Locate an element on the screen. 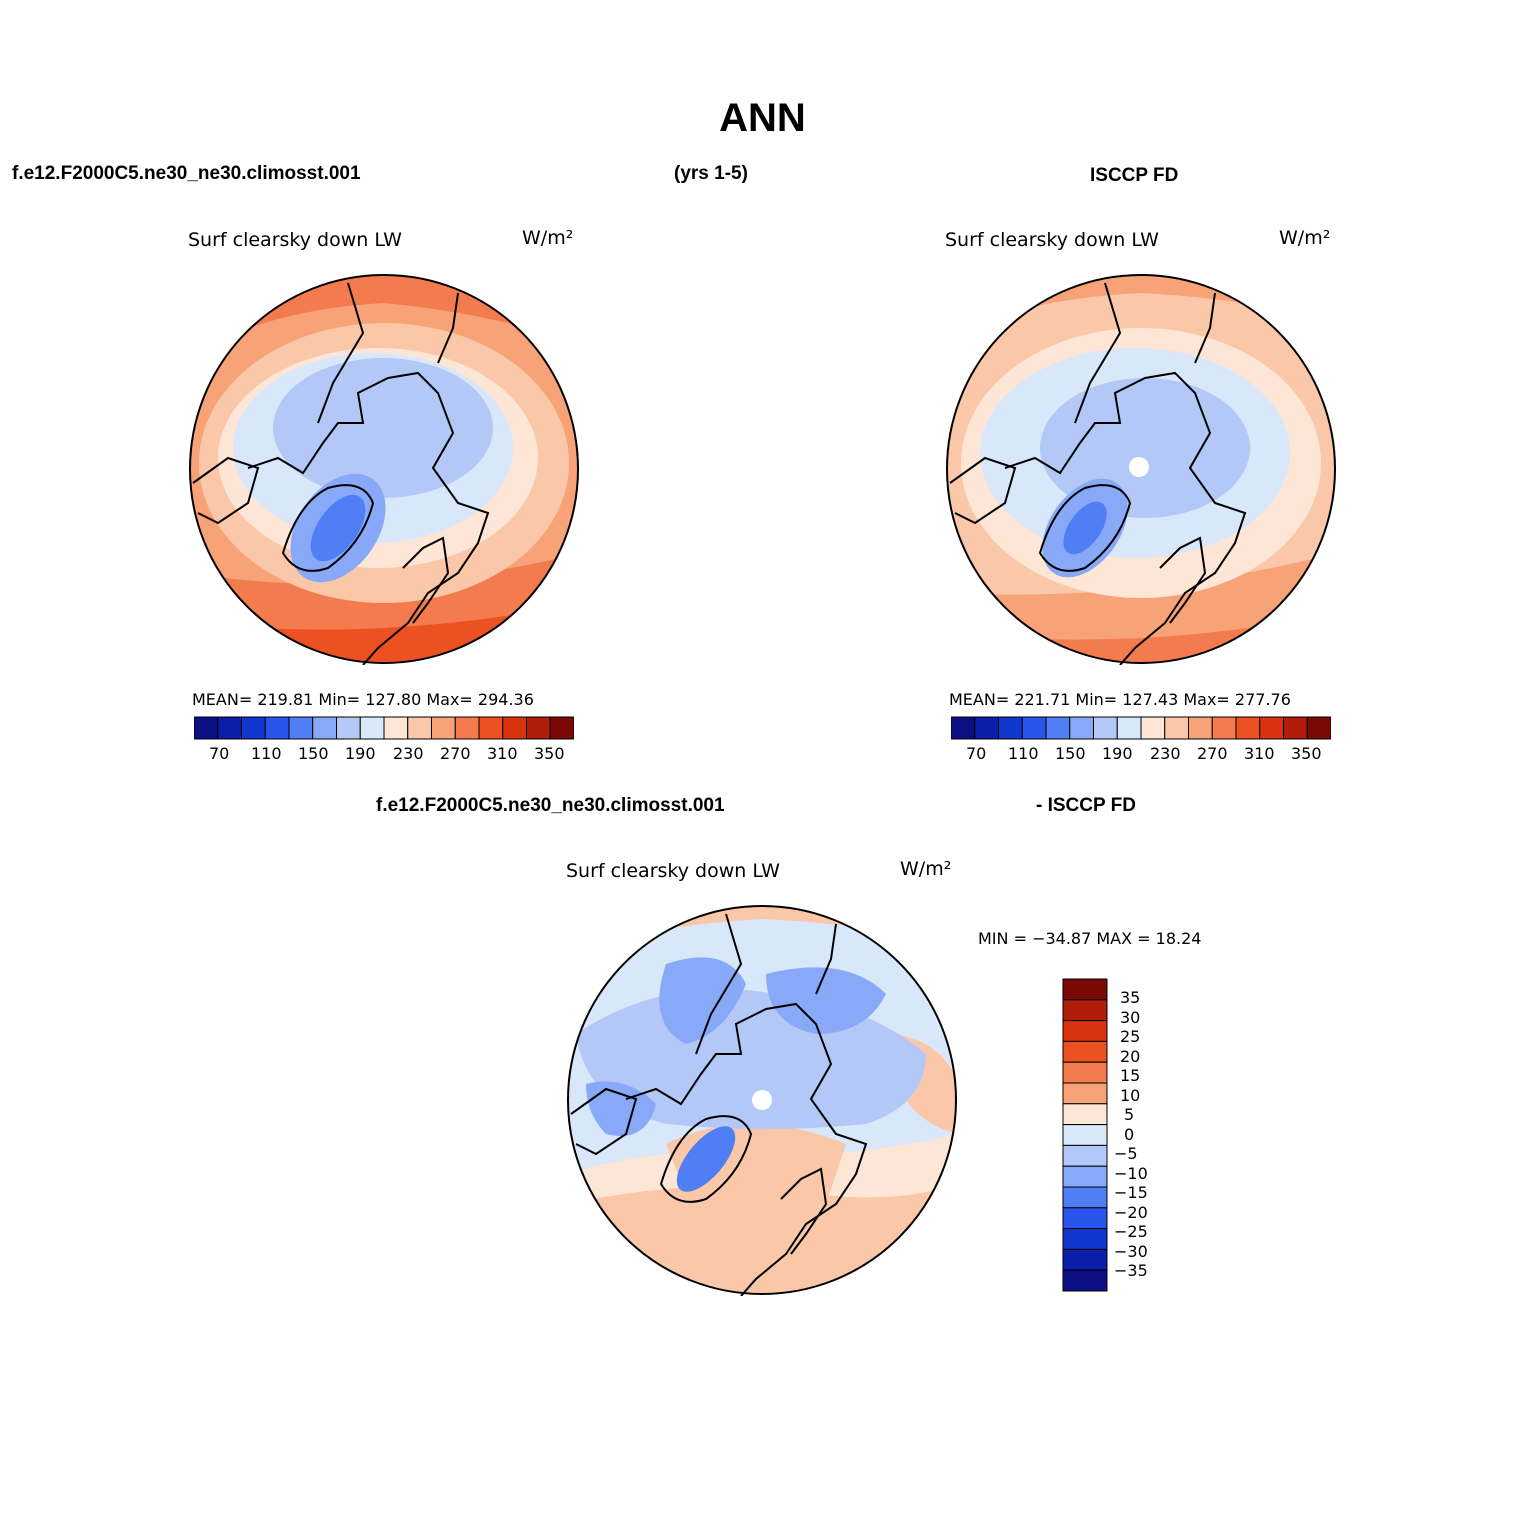 The height and width of the screenshot is (1525, 1525). obs-units-label: W/m² is located at coordinates (1305, 238).